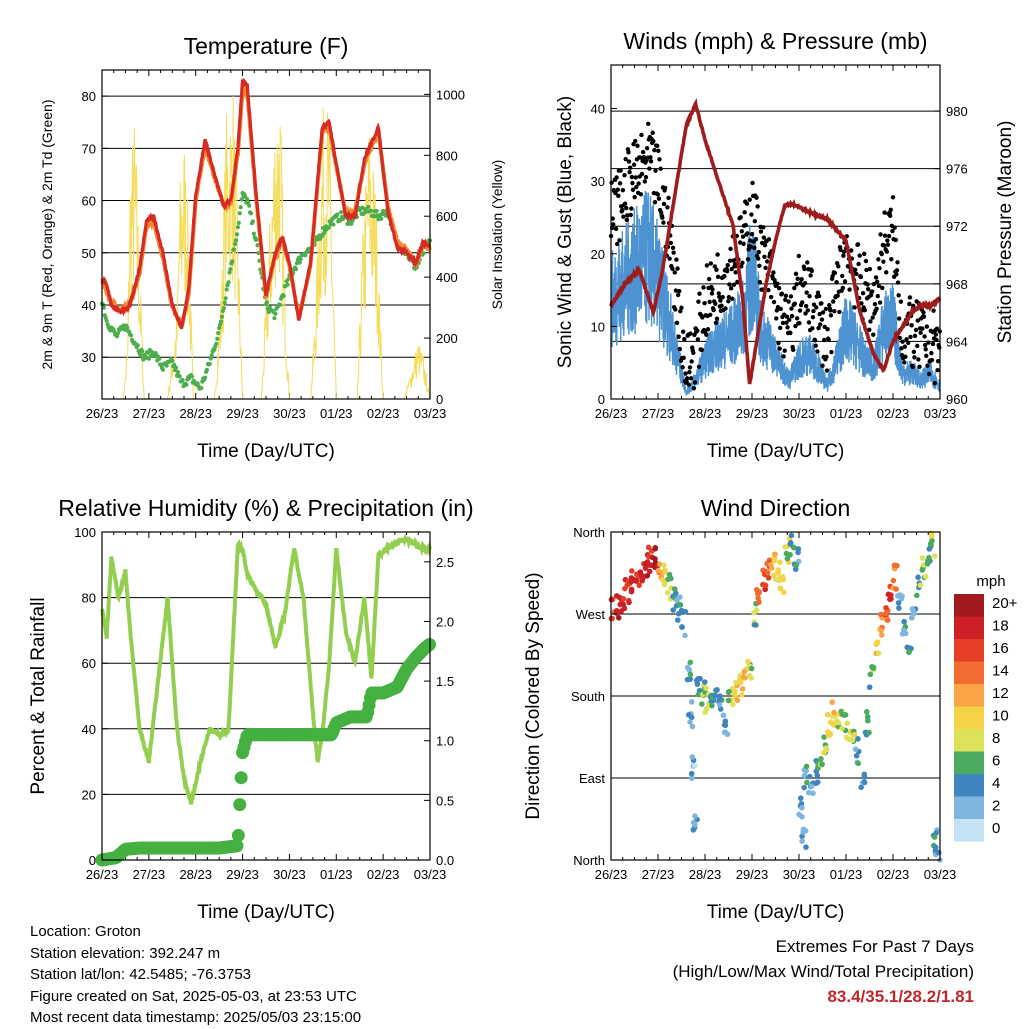 The image size is (1024, 1029). I want to click on precip-point, so click(237, 846).